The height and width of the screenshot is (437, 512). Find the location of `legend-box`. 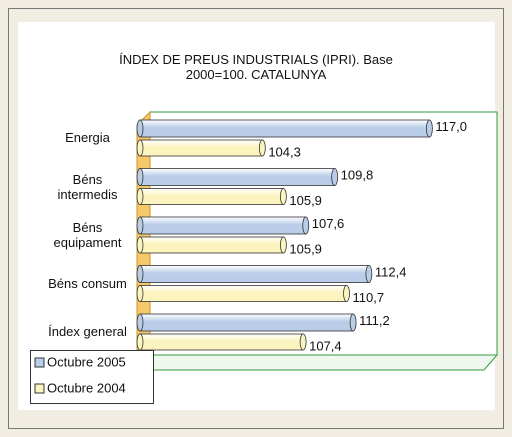

legend-box is located at coordinates (92, 377).